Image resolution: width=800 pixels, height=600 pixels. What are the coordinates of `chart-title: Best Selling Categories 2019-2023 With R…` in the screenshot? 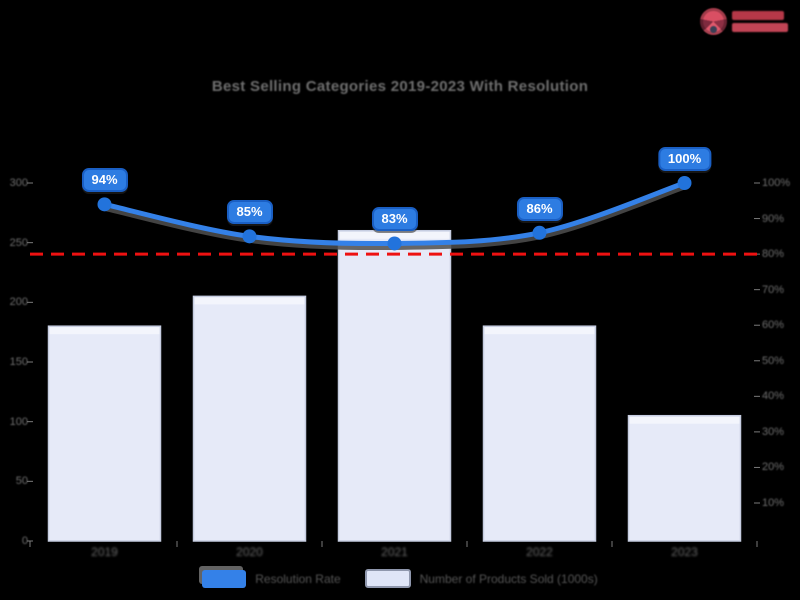 It's located at (400, 86).